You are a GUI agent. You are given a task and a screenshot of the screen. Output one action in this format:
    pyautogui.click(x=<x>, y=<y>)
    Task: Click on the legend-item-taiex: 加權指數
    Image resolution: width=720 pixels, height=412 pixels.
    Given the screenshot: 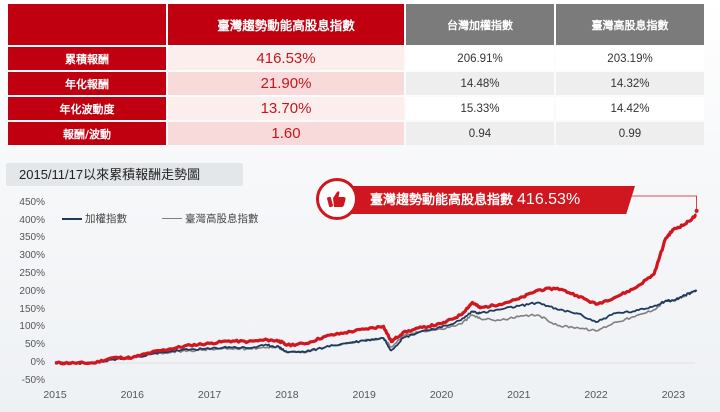 What is the action you would take?
    pyautogui.click(x=94, y=218)
    